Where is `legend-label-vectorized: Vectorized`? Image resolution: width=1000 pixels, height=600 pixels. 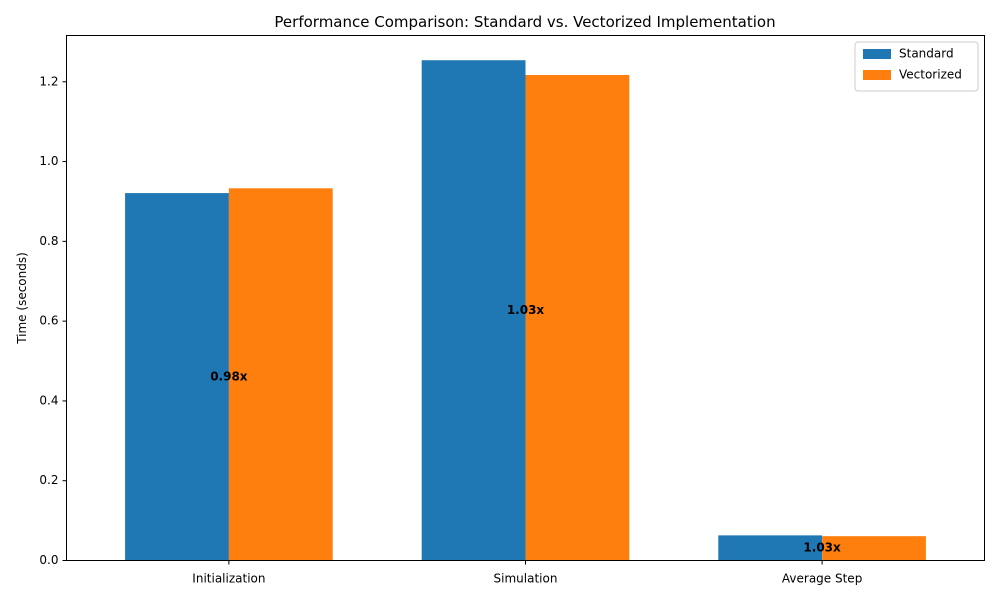
legend-label-vectorized: Vectorized is located at coordinates (930, 75).